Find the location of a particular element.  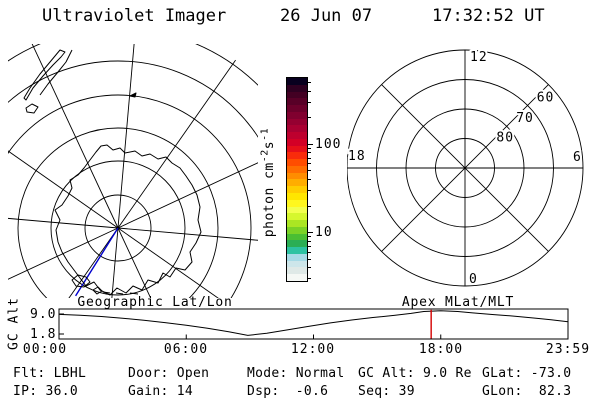

coastline-island-a is located at coordinates (81, 281).